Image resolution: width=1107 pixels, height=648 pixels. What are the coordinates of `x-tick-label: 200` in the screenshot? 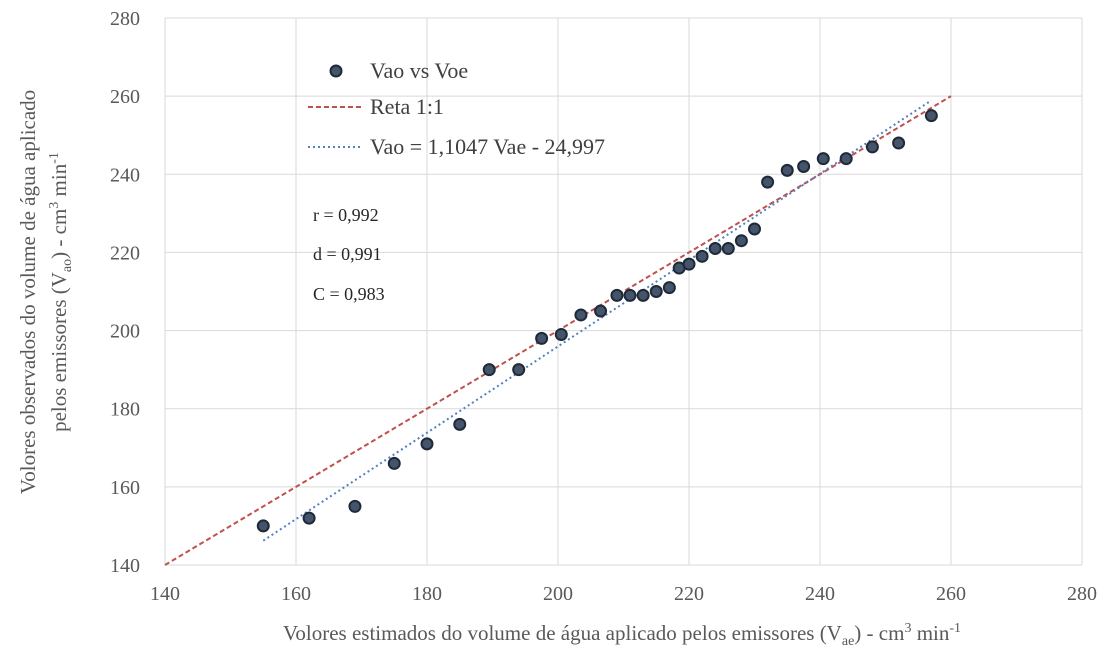 It's located at (558, 594).